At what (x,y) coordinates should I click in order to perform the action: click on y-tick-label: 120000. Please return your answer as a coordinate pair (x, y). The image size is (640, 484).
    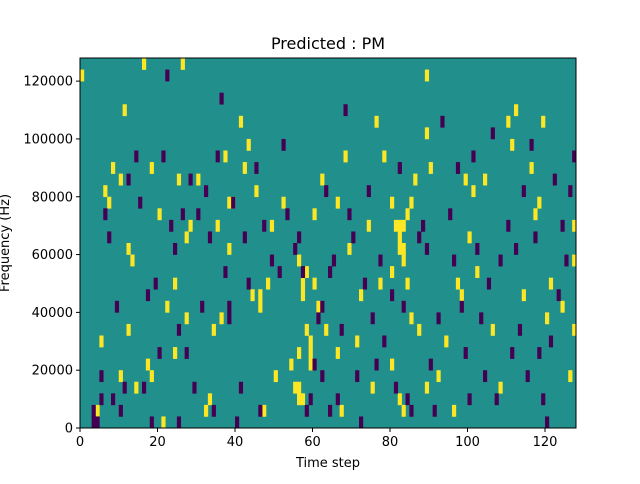
    Looking at the image, I should click on (48, 82).